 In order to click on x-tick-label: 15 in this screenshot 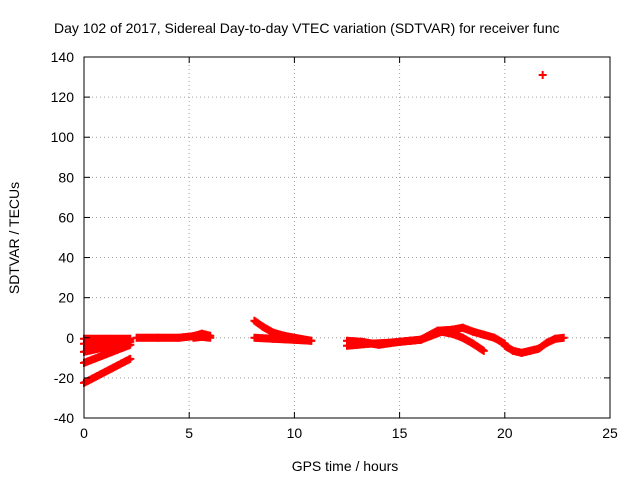, I will do `click(400, 433)`.